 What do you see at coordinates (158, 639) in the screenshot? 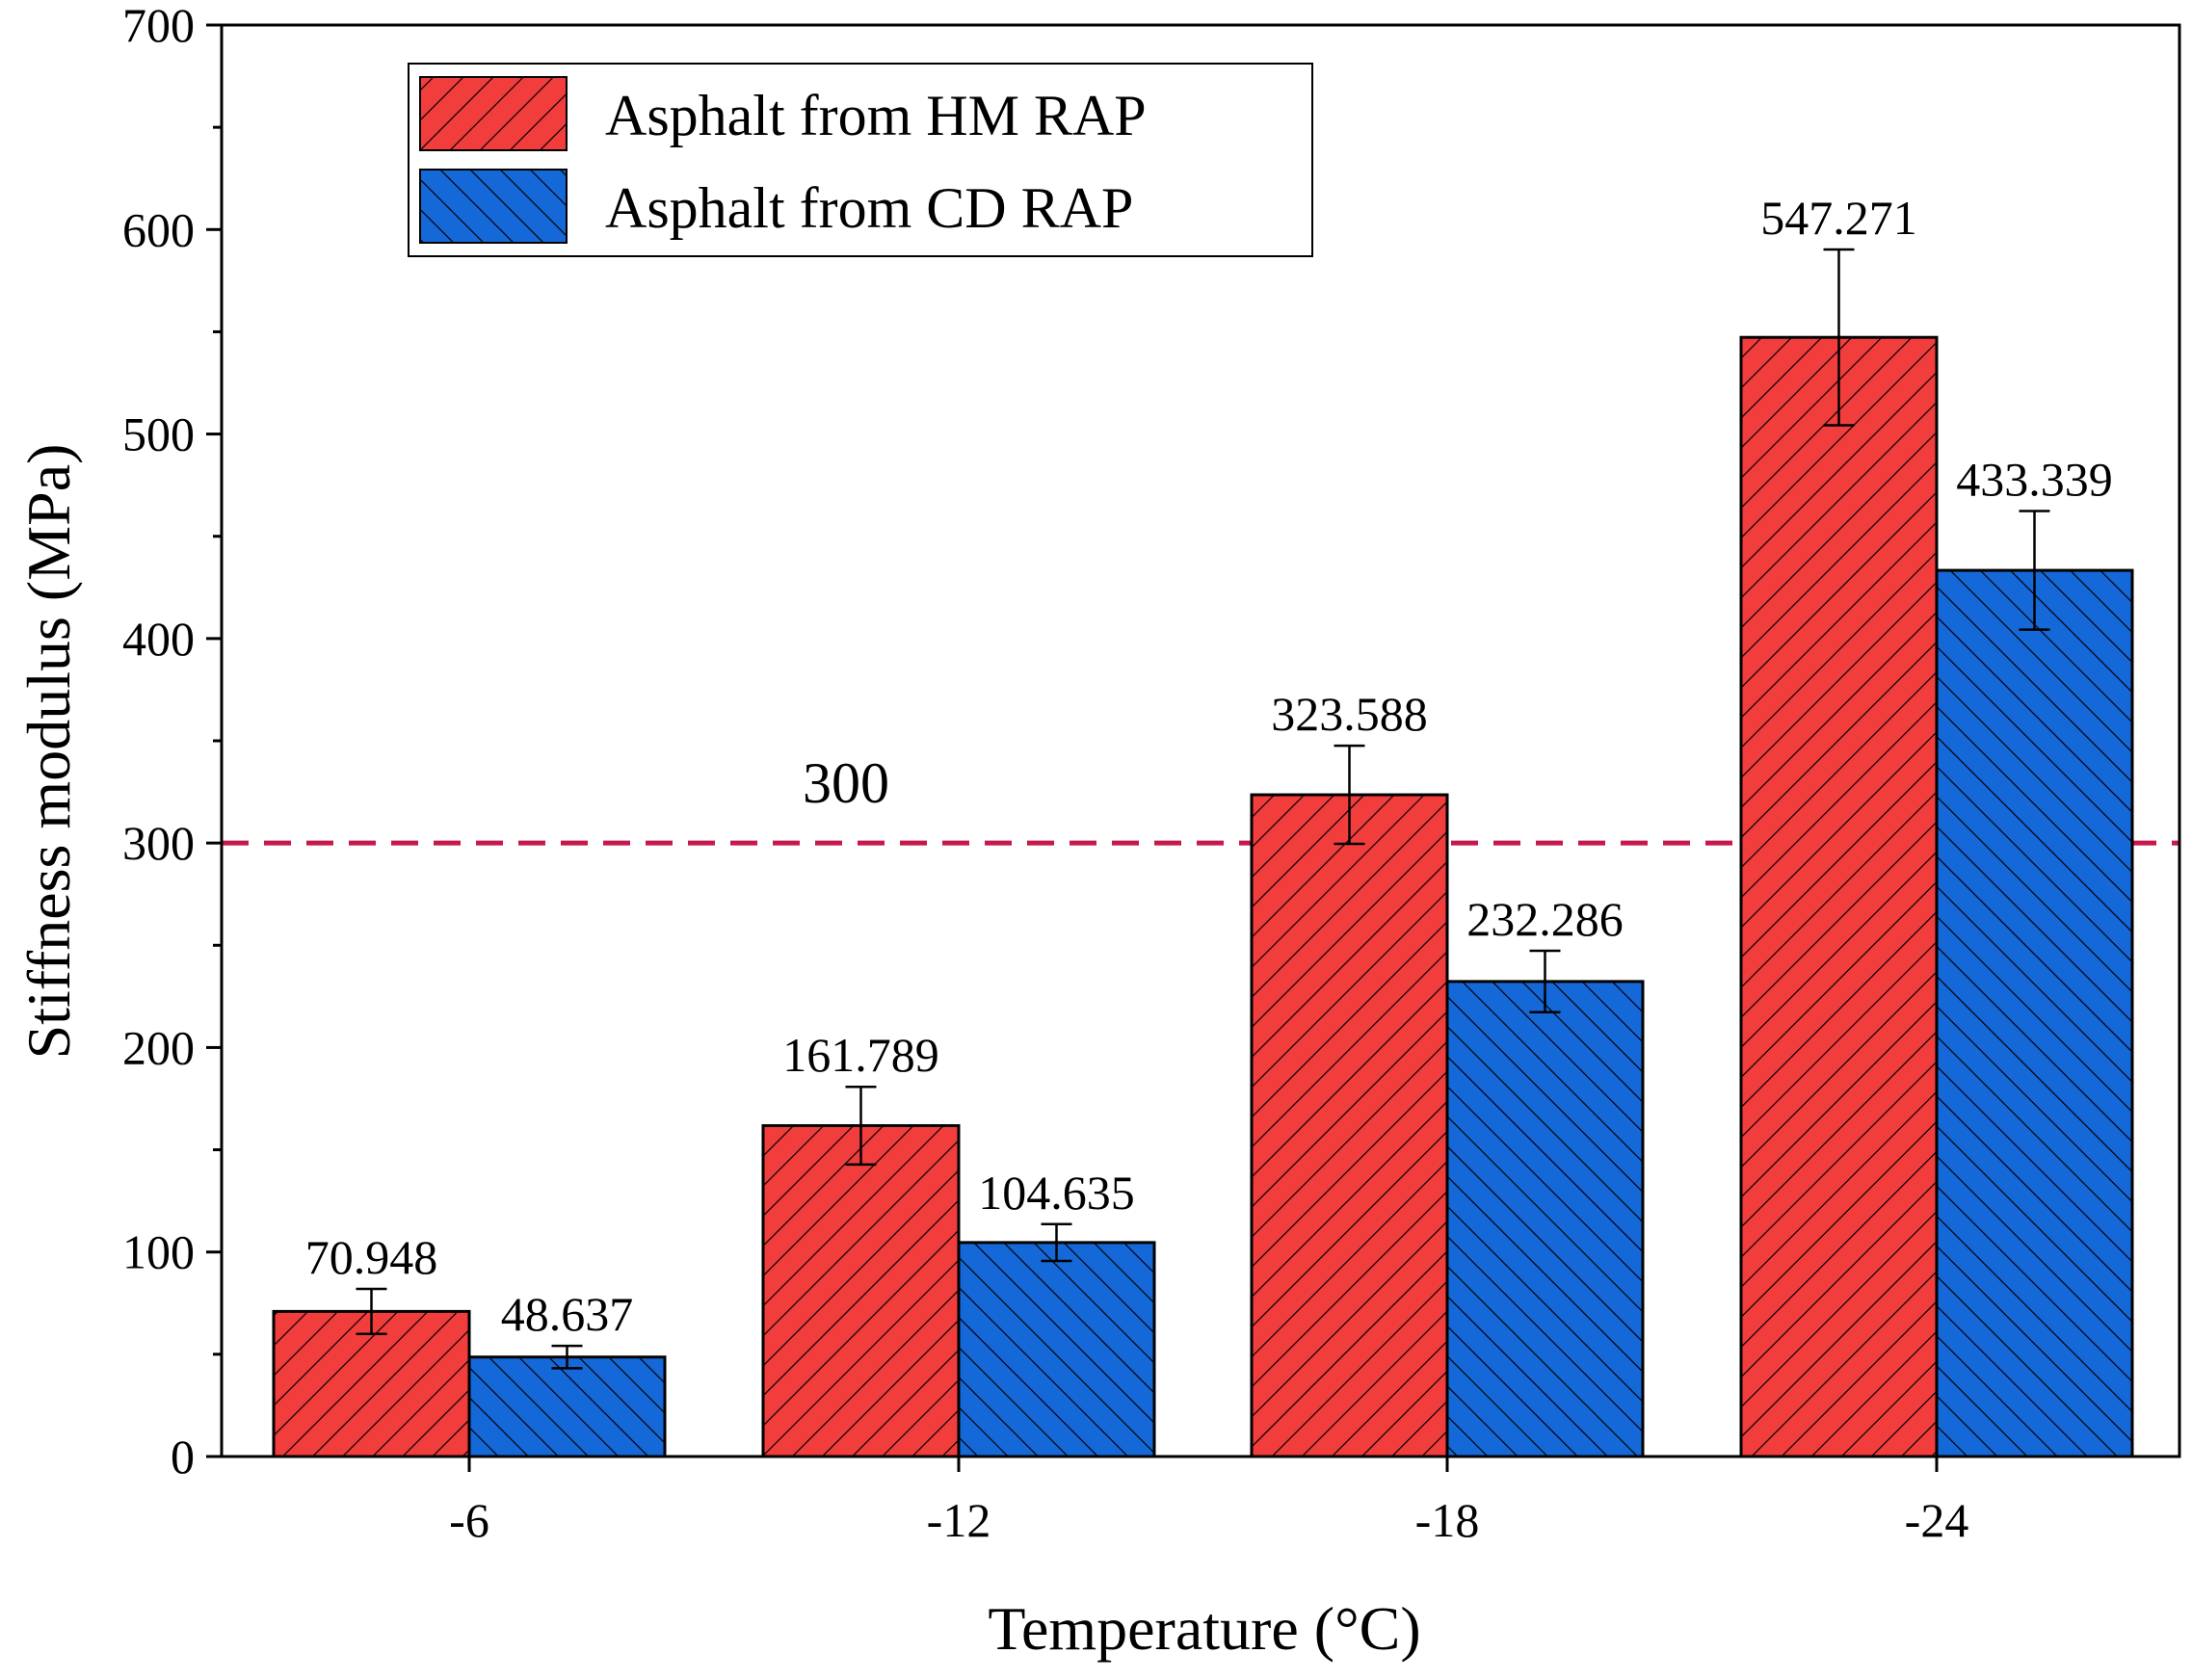
I see `y-tick-label: 400` at bounding box center [158, 639].